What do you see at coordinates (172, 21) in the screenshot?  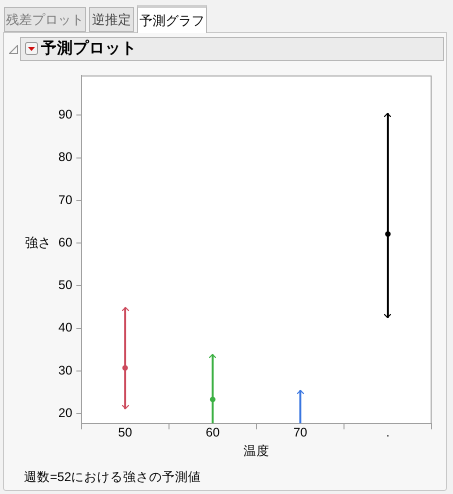 I see `text: 予測グラフ` at bounding box center [172, 21].